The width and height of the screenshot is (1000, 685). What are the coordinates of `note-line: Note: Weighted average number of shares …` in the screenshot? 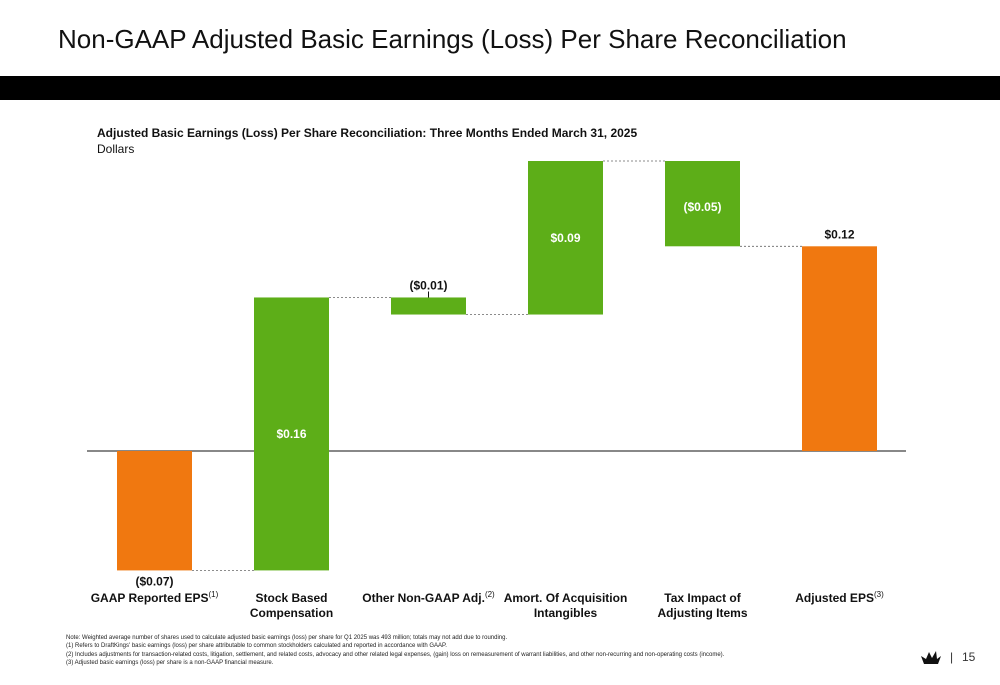 It's located at (287, 638).